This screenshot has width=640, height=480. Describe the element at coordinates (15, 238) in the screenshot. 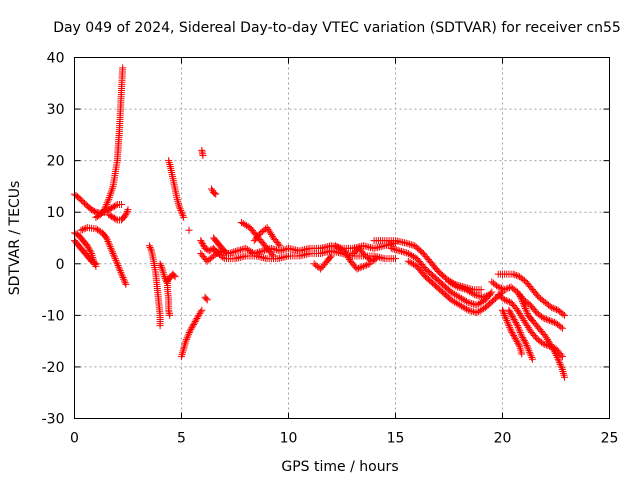

I see `y-axis-title: SDTVAR / TECUs` at that location.